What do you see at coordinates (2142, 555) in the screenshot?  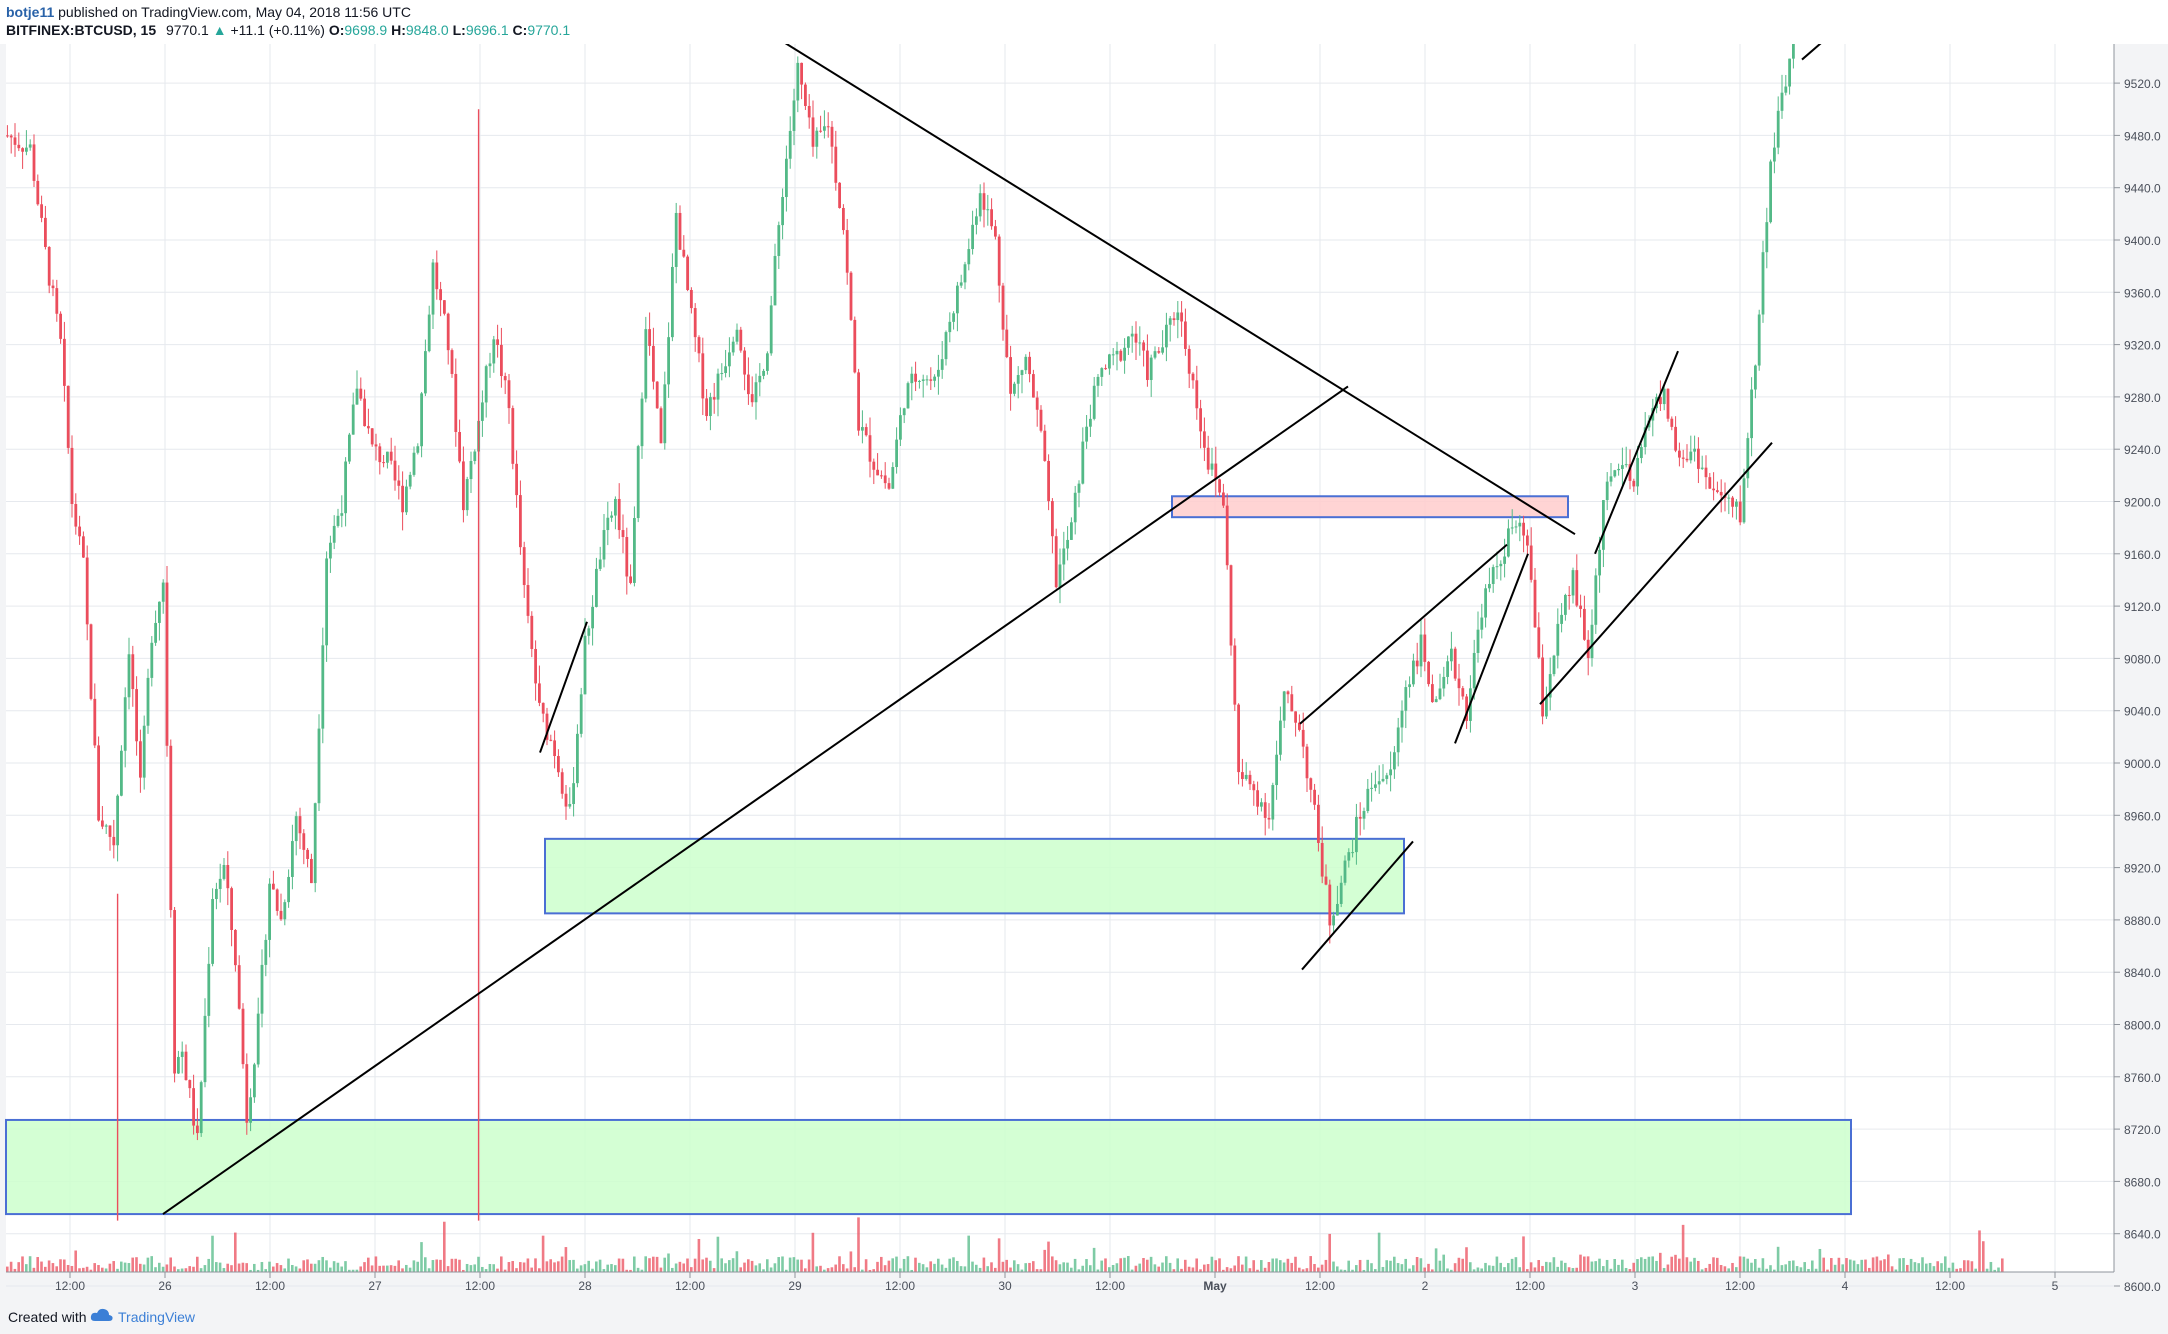 I see `price-tick-label: 9160.0` at bounding box center [2142, 555].